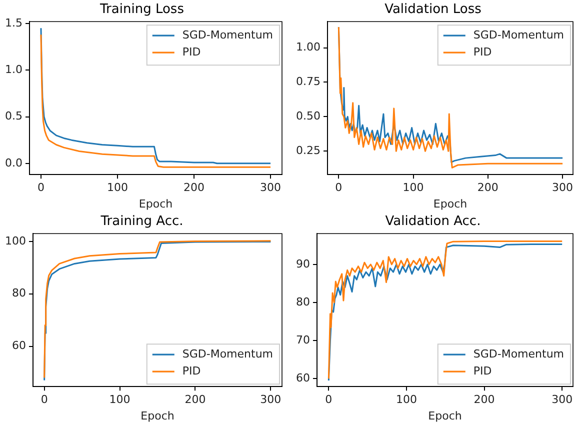 The image size is (581, 423). I want to click on chart-title: Training Acc., so click(142, 221).